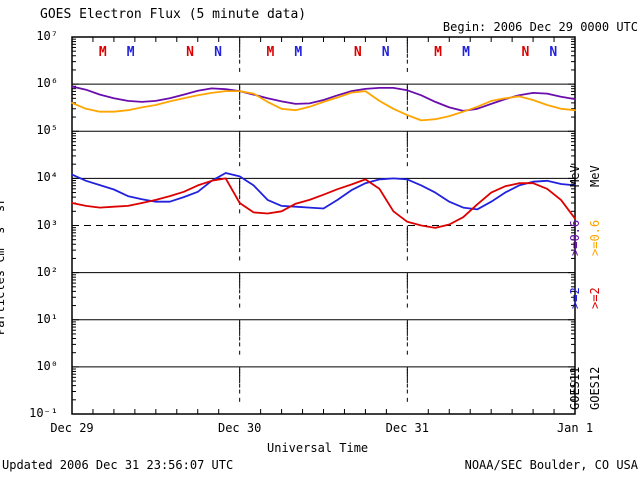 Image resolution: width=640 pixels, height=480 pixels. I want to click on updated-timestamp: Updated 2006 Dec 31 23:56:07 UTC, so click(118, 465).